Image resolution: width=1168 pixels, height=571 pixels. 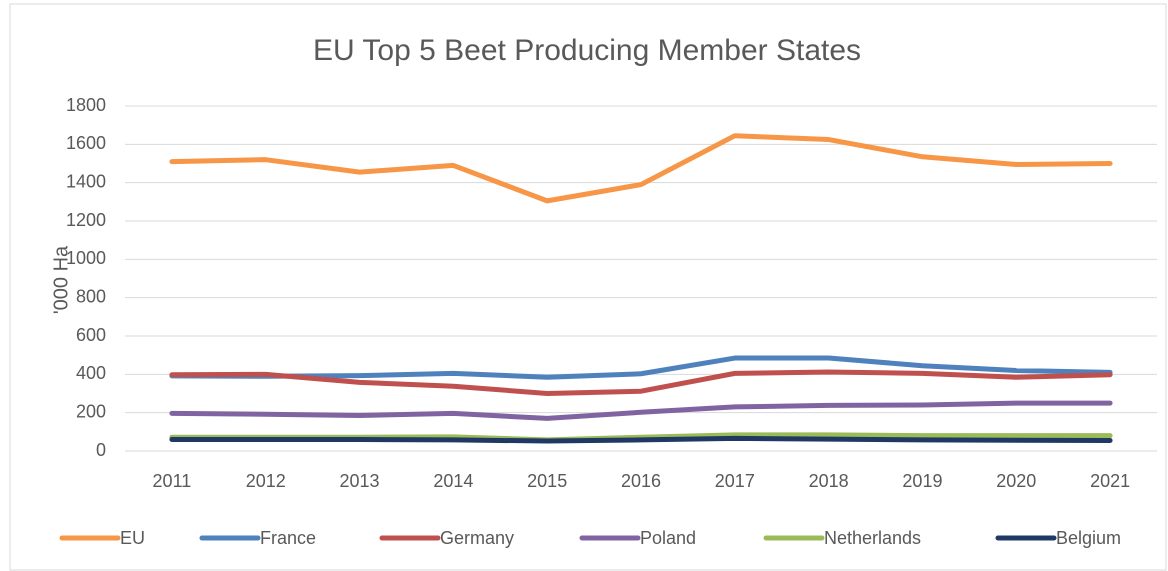 What do you see at coordinates (132, 538) in the screenshot?
I see `legend-label: EU` at bounding box center [132, 538].